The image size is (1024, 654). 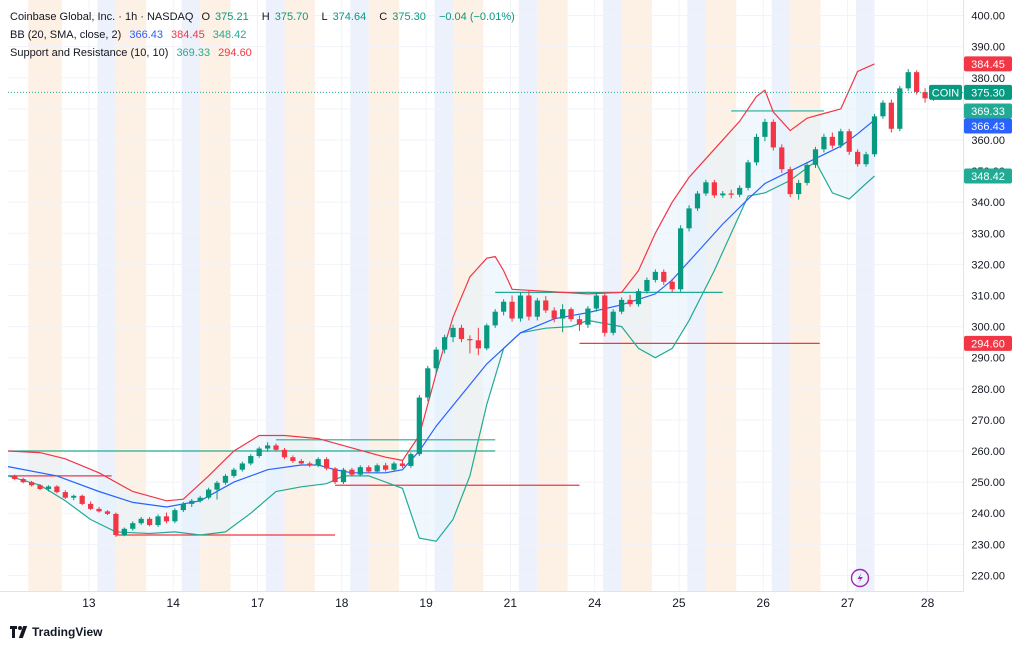 I want to click on low-label: L, so click(x=324, y=17).